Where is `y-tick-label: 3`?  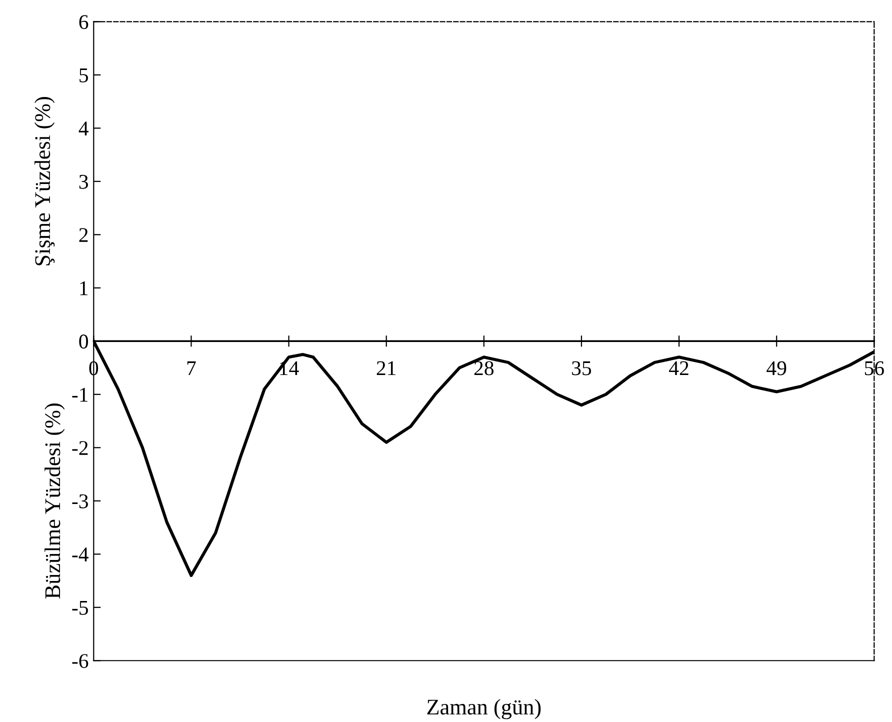 y-tick-label: 3 is located at coordinates (83, 181).